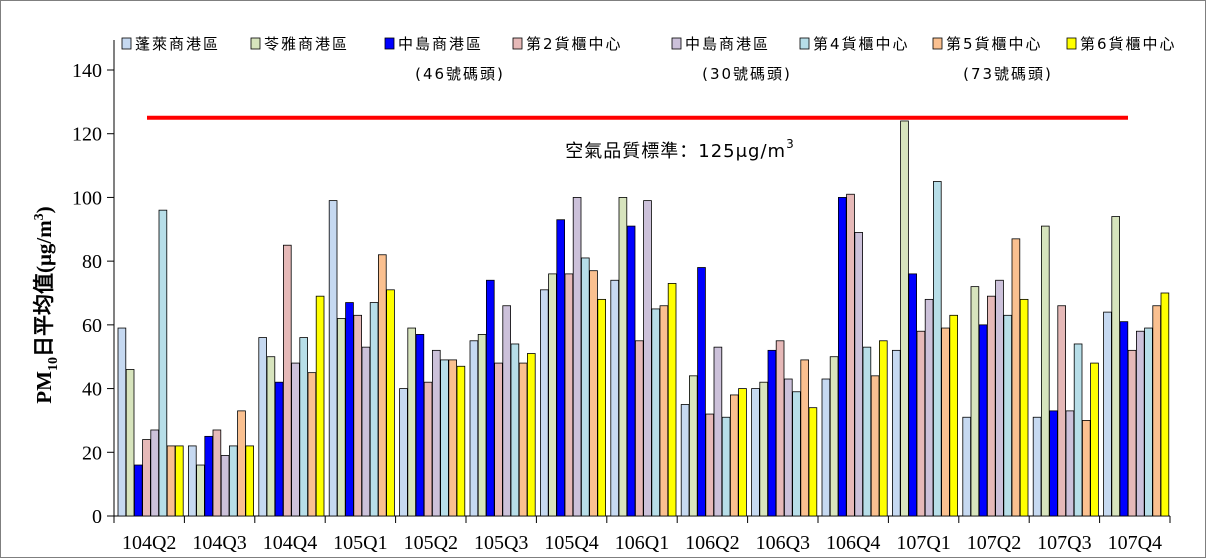  Describe the element at coordinates (306, 44) in the screenshot. I see `legend-entry: 苓雅商港區` at that location.